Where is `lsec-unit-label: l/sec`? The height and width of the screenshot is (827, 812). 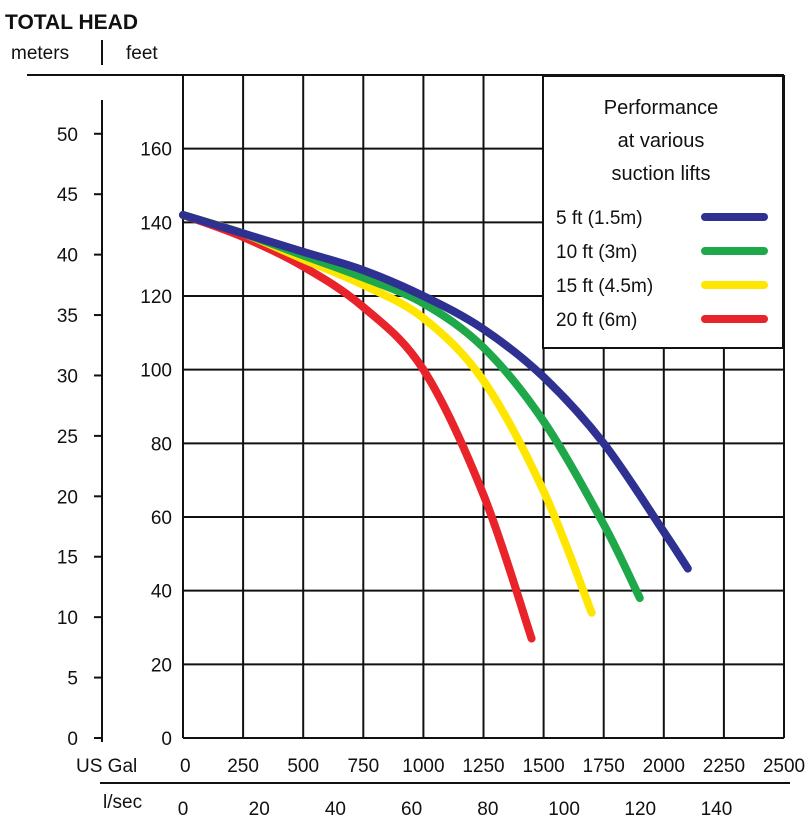 lsec-unit-label: l/sec is located at coordinates (122, 802).